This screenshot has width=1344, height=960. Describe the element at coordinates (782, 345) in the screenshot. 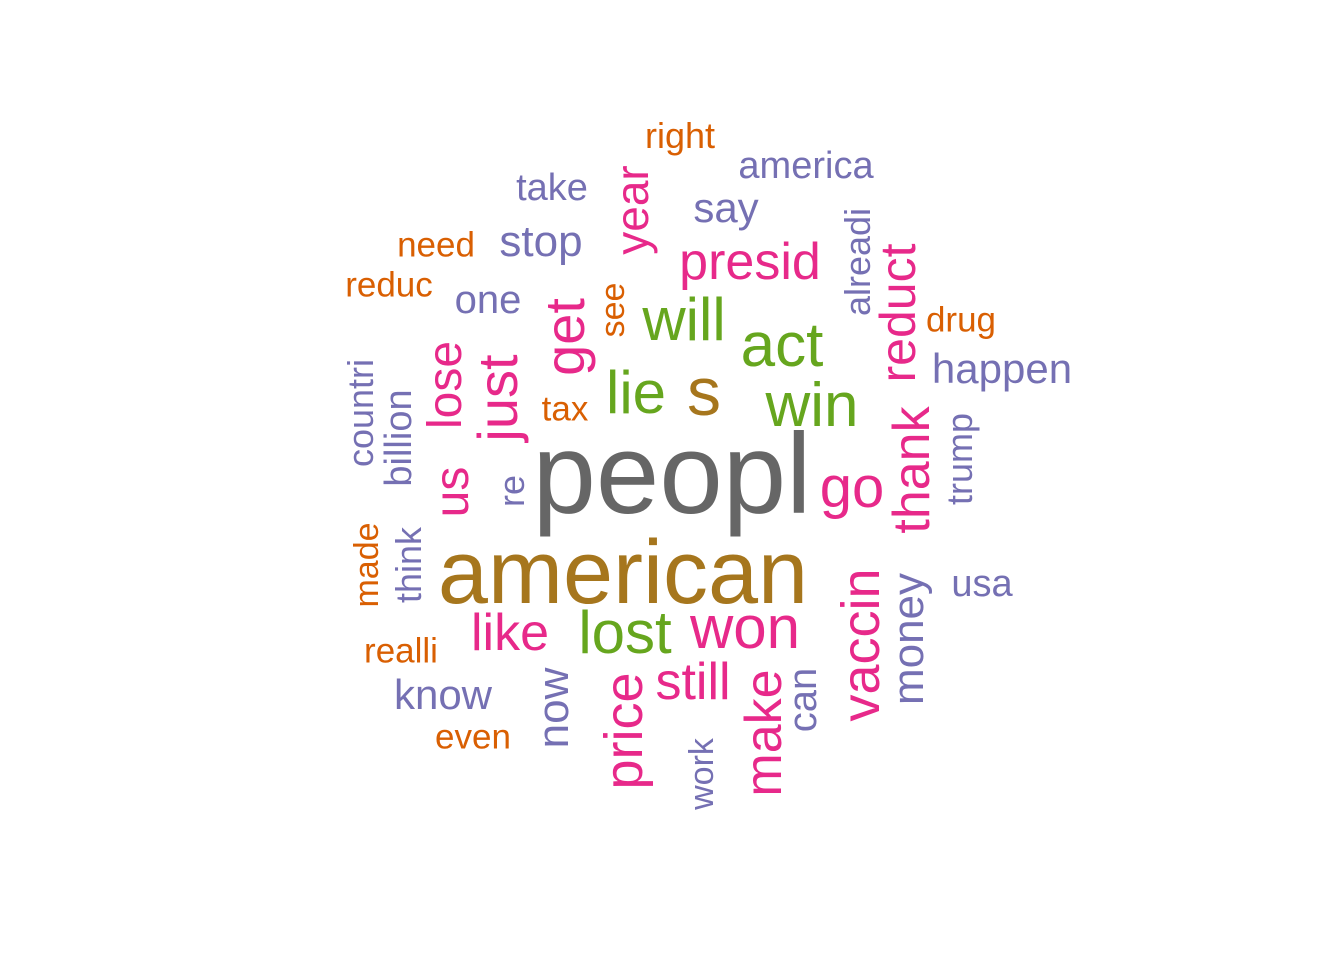

I see `word-act: act` at that location.